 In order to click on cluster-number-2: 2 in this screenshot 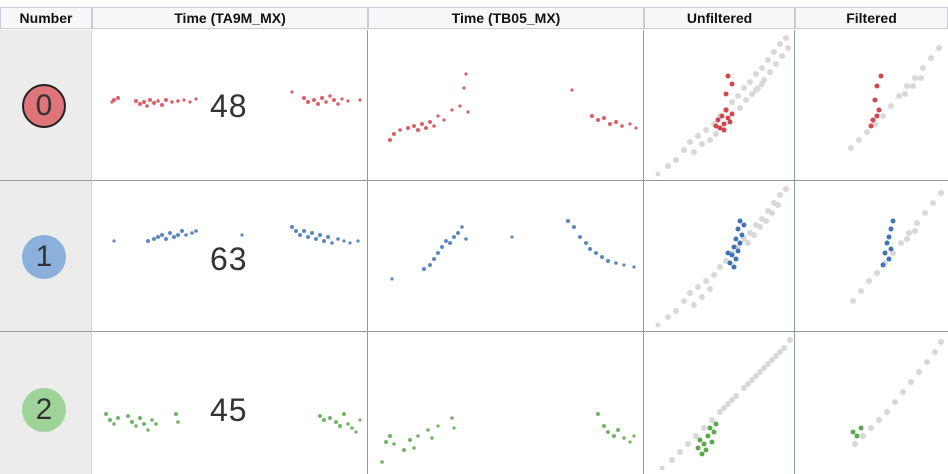, I will do `click(44, 409)`.